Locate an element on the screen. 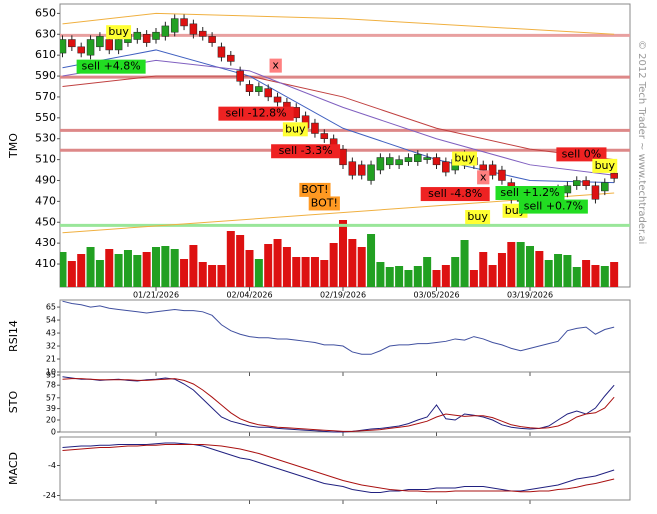 The height and width of the screenshot is (514, 657). signal-label: sell -4.8% is located at coordinates (455, 193).